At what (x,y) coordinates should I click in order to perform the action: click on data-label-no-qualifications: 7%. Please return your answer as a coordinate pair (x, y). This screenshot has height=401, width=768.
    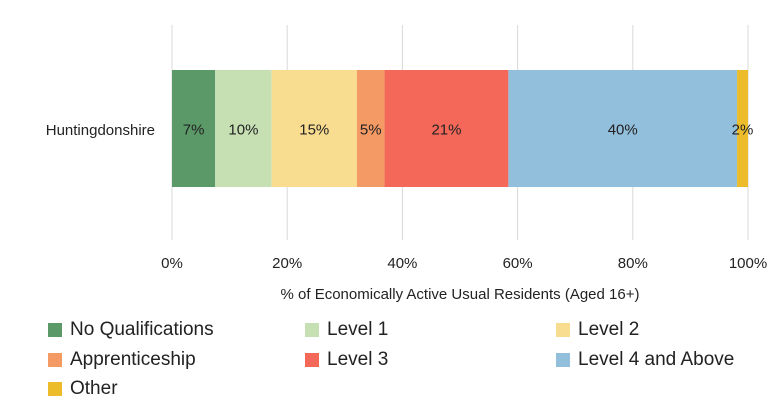
    Looking at the image, I should click on (194, 130).